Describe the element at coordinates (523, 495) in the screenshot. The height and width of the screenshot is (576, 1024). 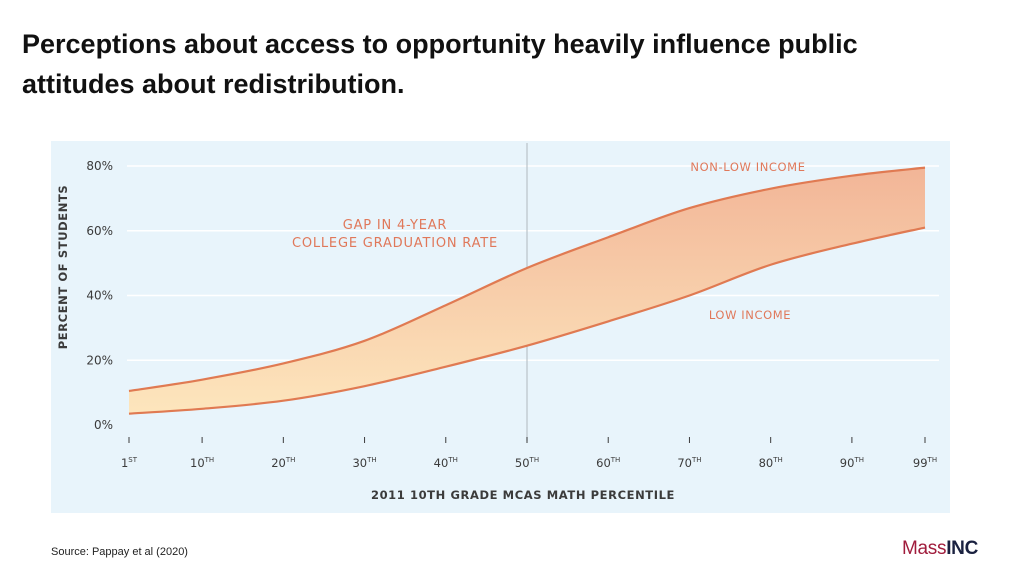
I see `x-axis-label: 2011 10TH GRADE MCAS MATH PERCENTILE` at that location.